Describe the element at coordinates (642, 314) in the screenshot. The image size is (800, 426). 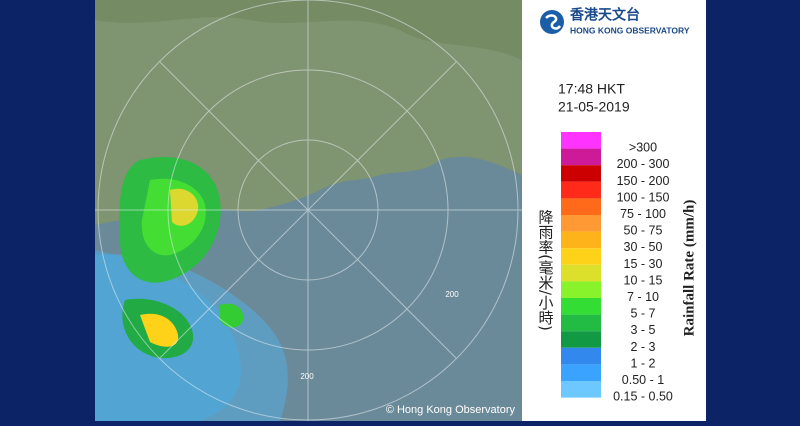
I see `legend-label: 5 - 7` at that location.